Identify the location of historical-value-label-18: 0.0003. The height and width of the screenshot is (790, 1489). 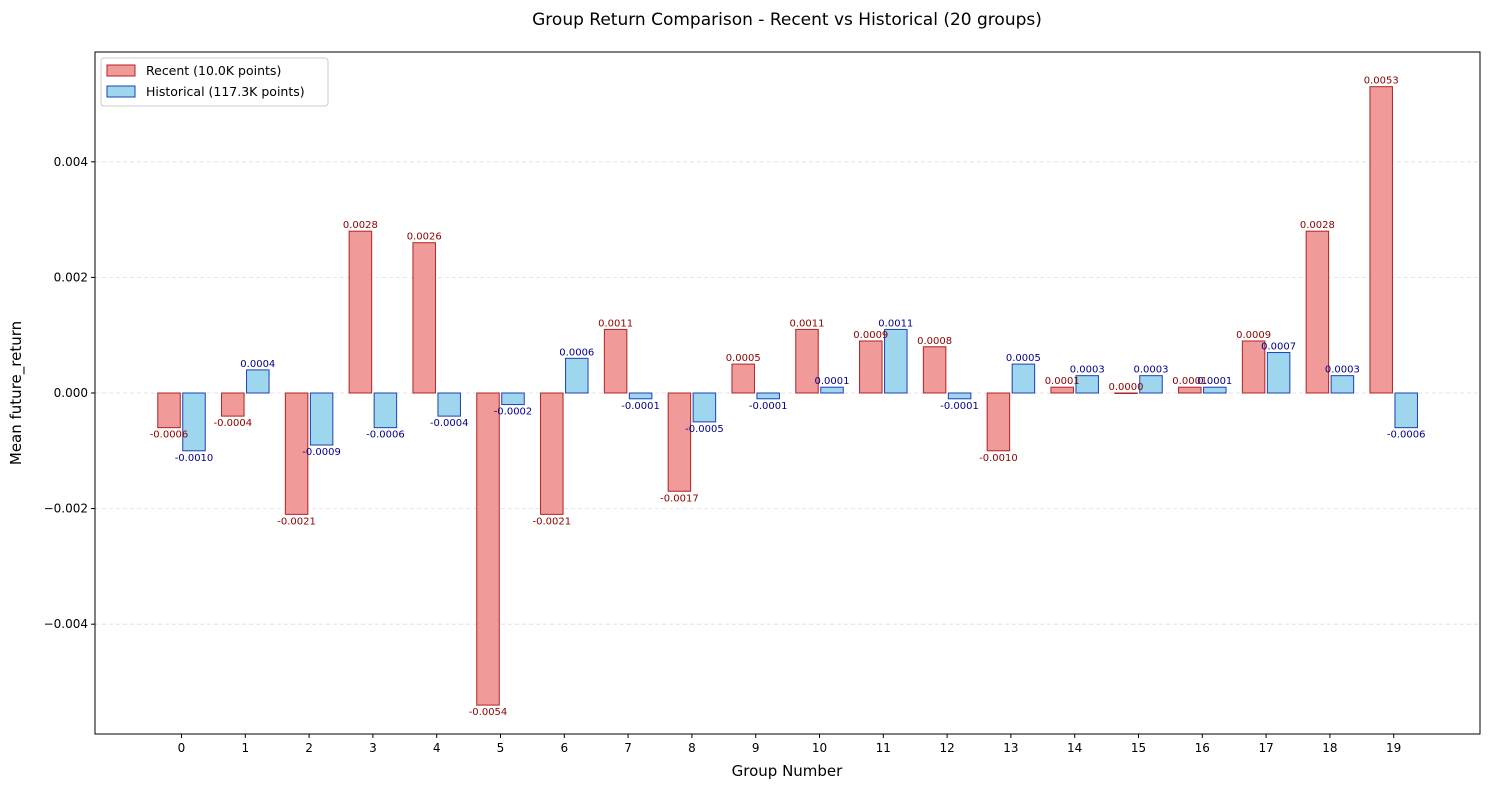
(1342, 370).